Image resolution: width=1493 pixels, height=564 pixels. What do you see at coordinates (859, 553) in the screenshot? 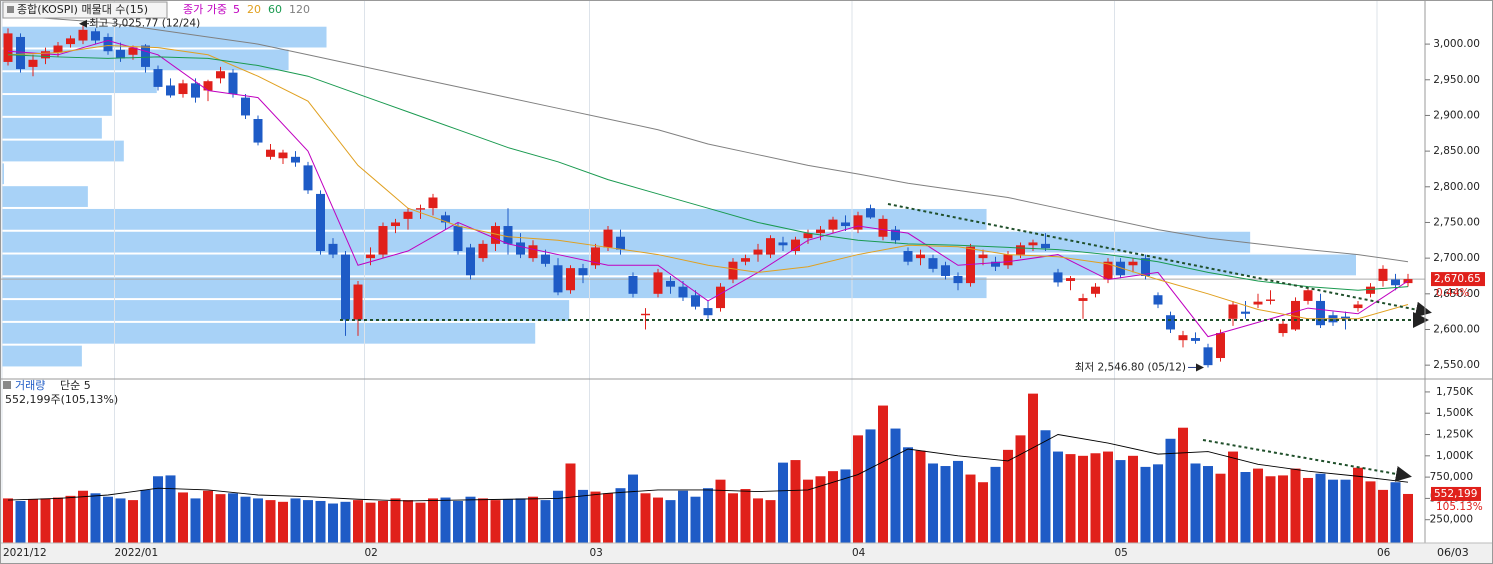
I see `x-tick-label: 04` at bounding box center [859, 553].